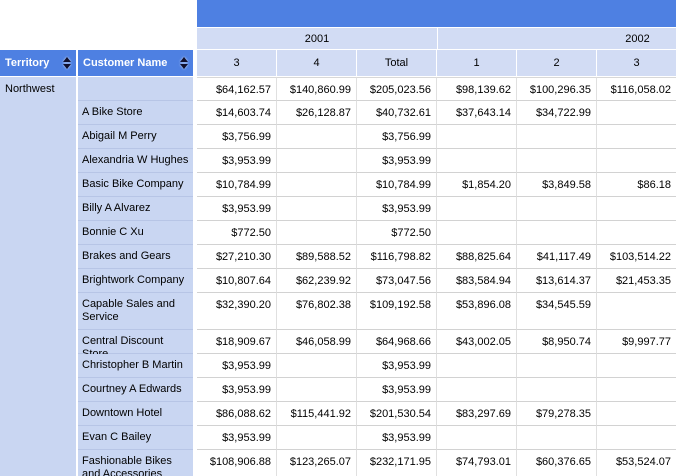 This screenshot has width=676, height=476. I want to click on sales-value-cell: $64,162.57, so click(237, 89).